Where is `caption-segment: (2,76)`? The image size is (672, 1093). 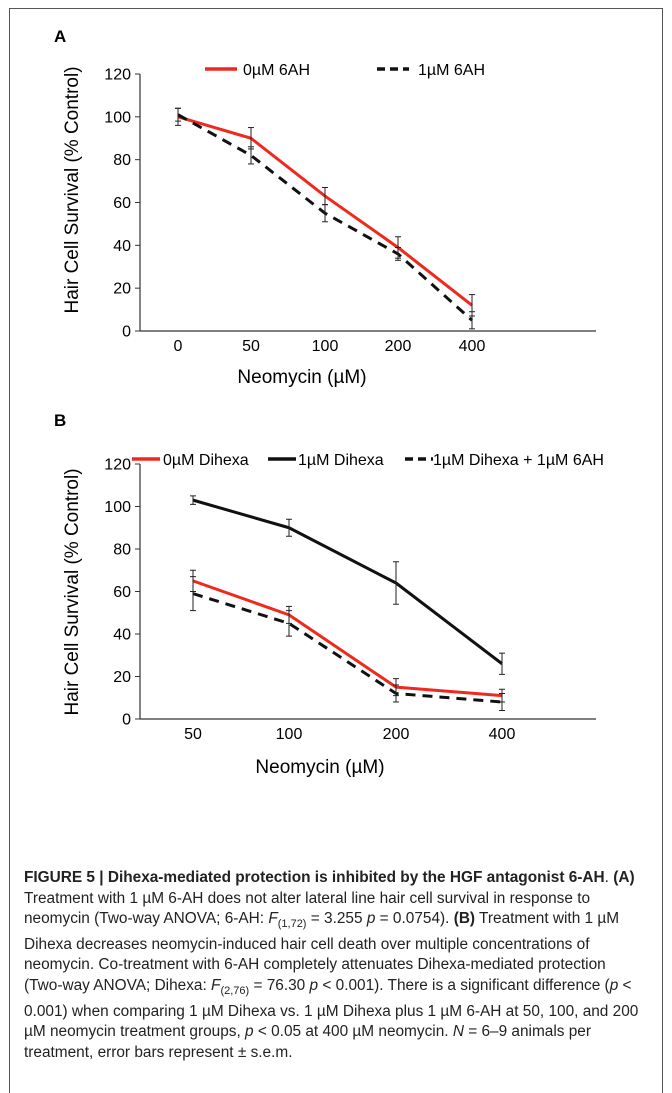 caption-segment: (2,76) is located at coordinates (235, 991).